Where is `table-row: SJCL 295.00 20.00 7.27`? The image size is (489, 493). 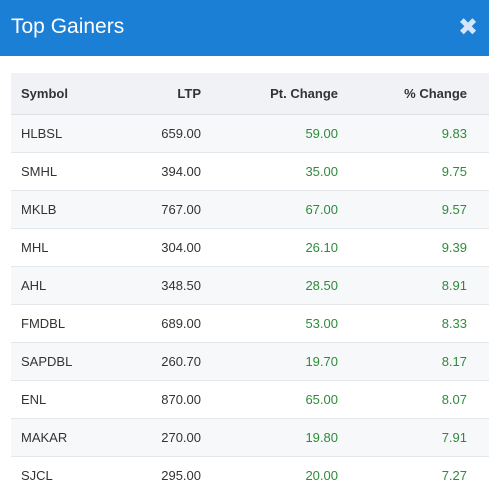 table-row: SJCL 295.00 20.00 7.27 is located at coordinates (250, 474).